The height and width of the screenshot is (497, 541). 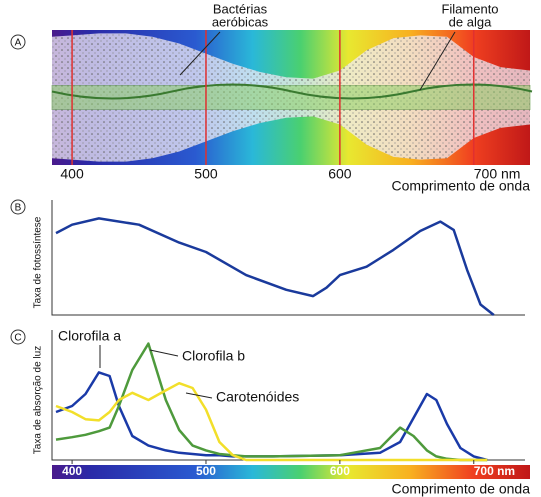 What do you see at coordinates (469, 8) in the screenshot?
I see `annotation: Filamento` at bounding box center [469, 8].